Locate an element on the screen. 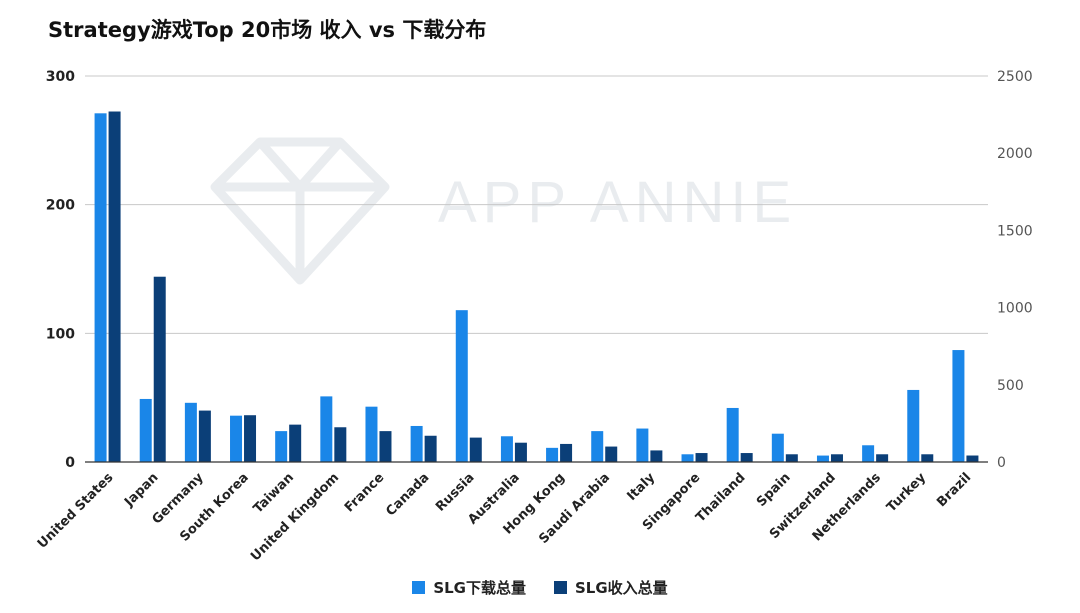  legend-swatch-revenue is located at coordinates (560, 587).